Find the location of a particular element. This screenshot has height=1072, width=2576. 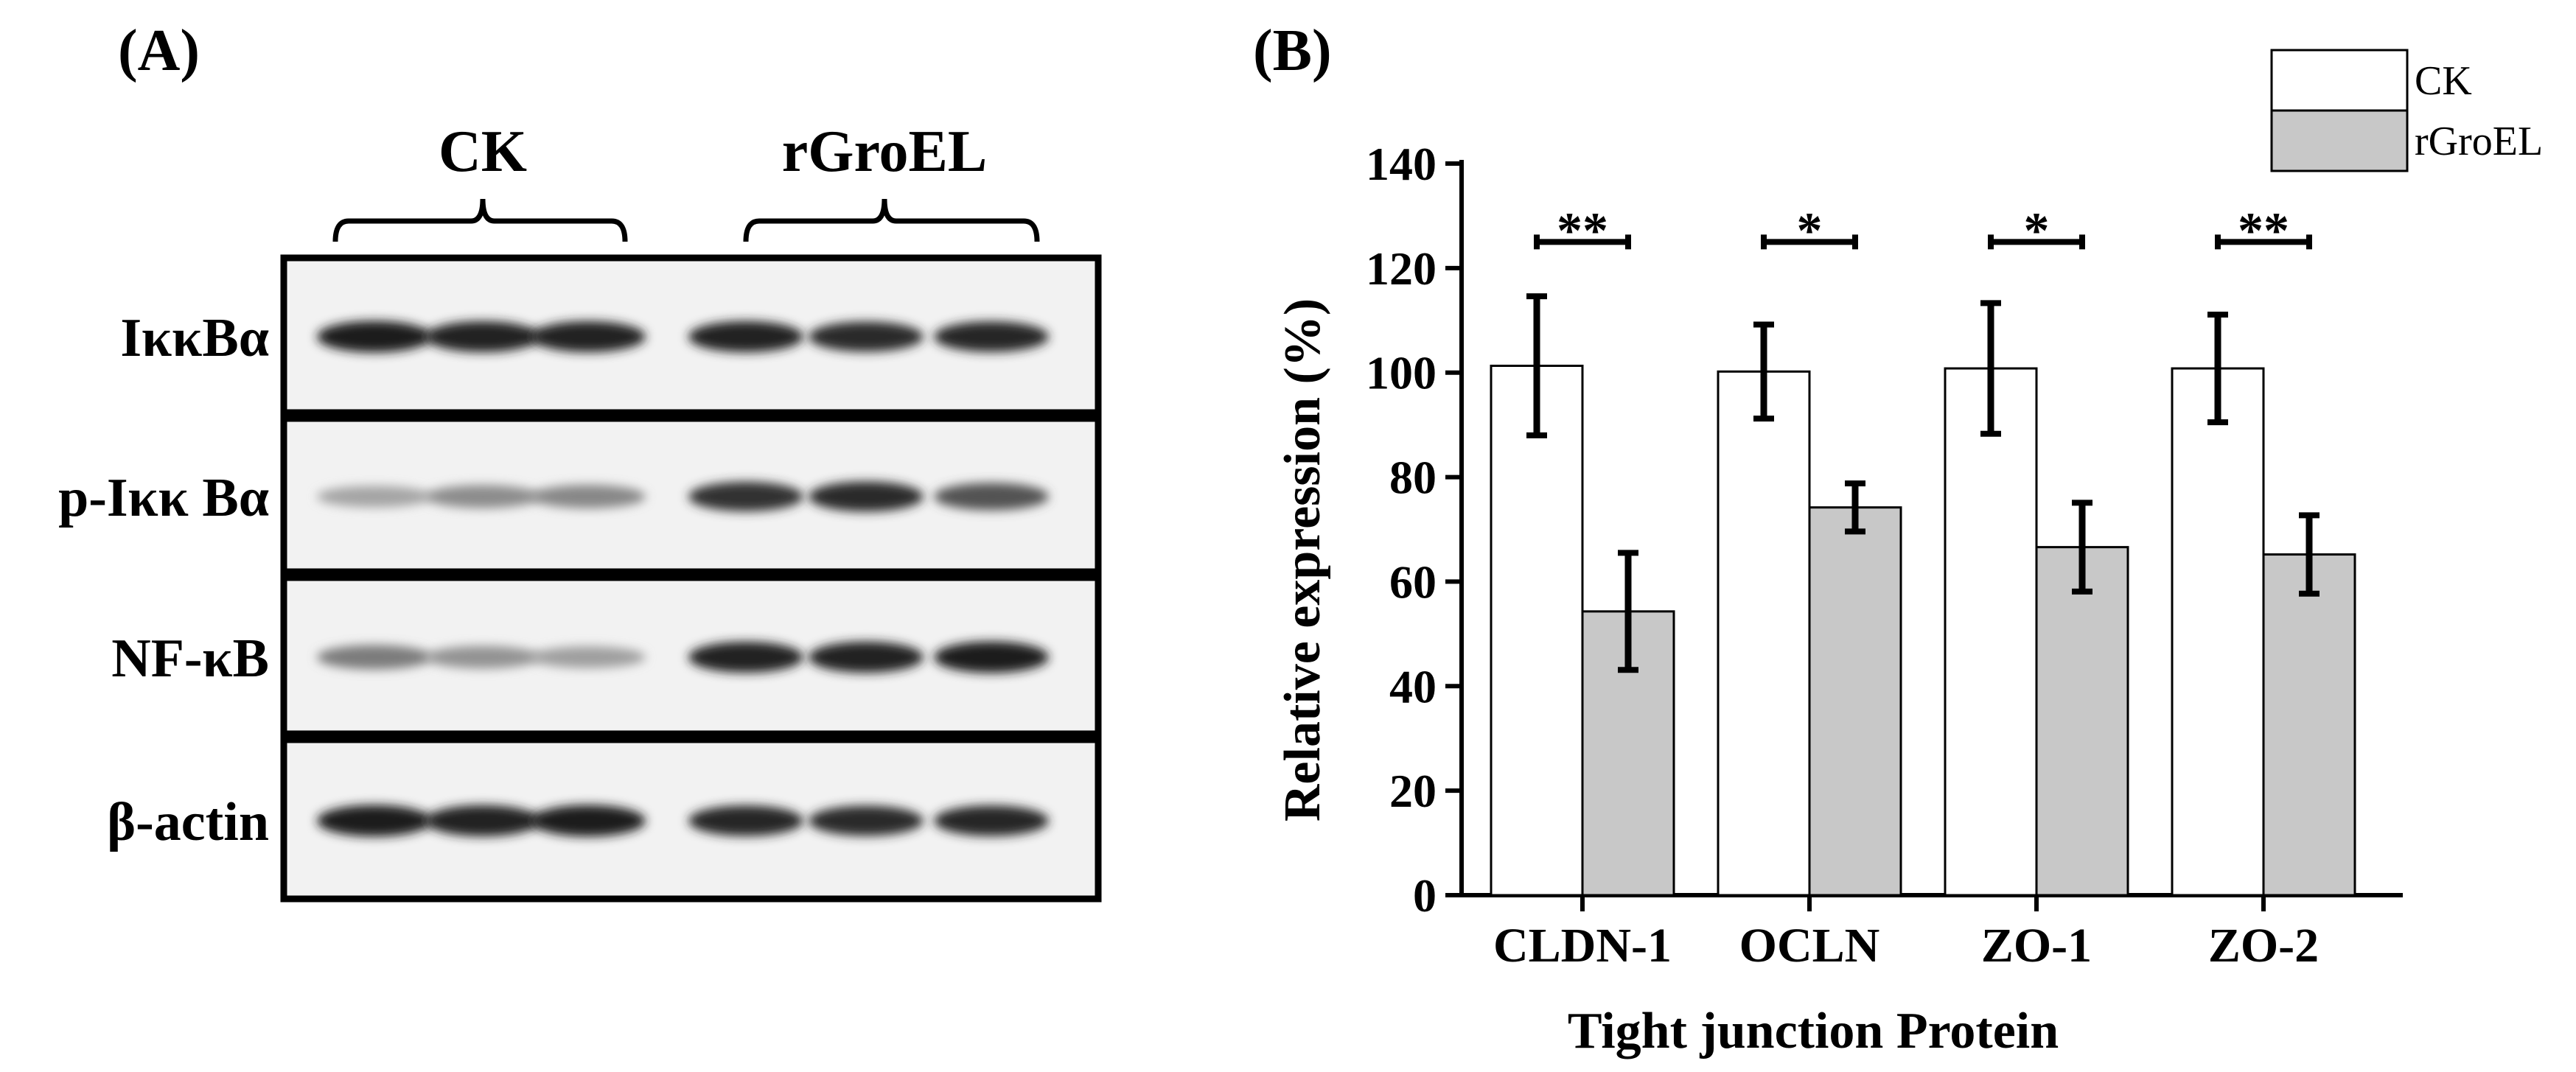

y-tick-label: 100 is located at coordinates (1401, 373).